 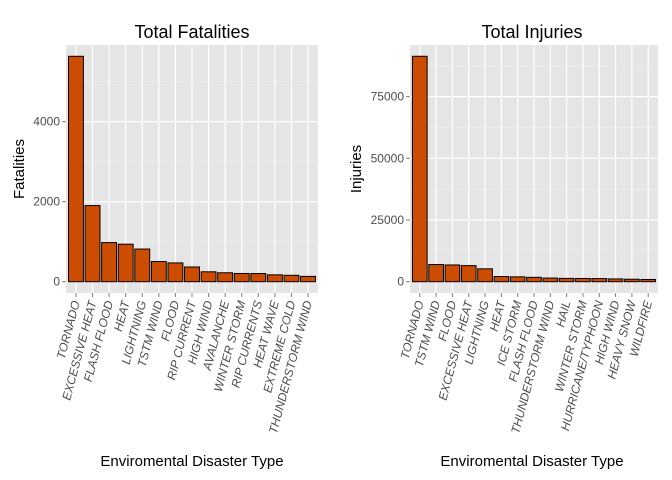 I want to click on y-tick-label: 75000, so click(x=388, y=97).